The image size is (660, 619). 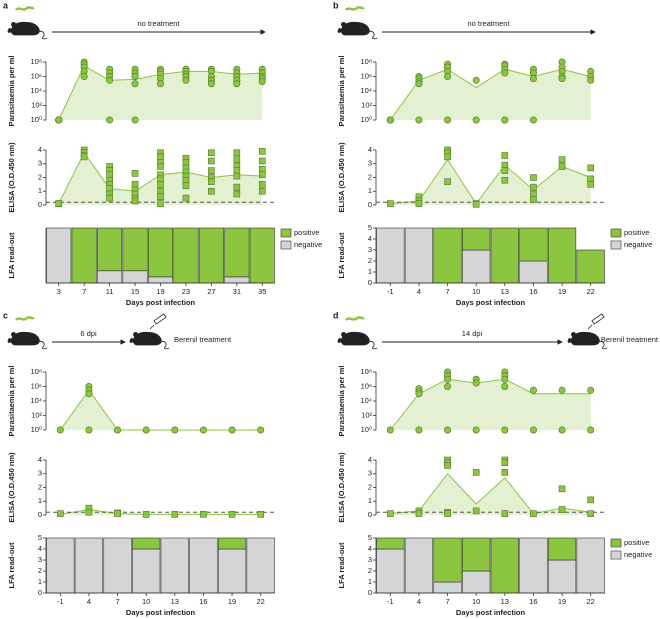 What do you see at coordinates (505, 291) in the screenshot?
I see `x-tick-label: 13` at bounding box center [505, 291].